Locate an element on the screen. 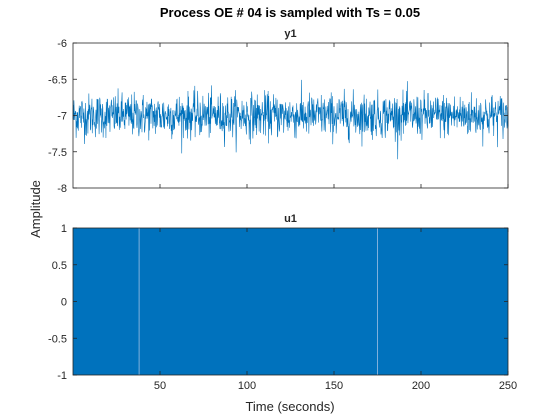 The height and width of the screenshot is (420, 560). y-tick-label: -8 is located at coordinates (62, 189).